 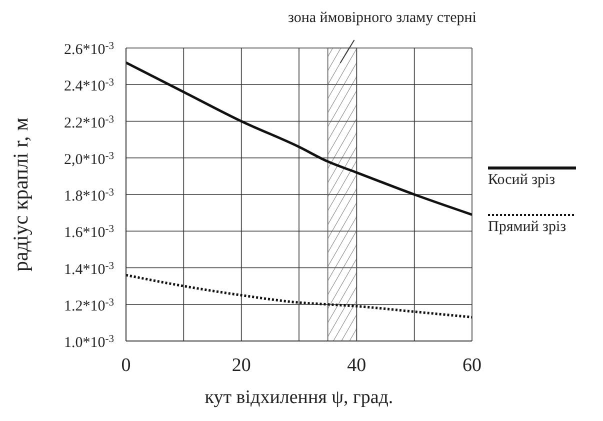 What do you see at coordinates (356, 365) in the screenshot?
I see `x-tick-label: 40` at bounding box center [356, 365].